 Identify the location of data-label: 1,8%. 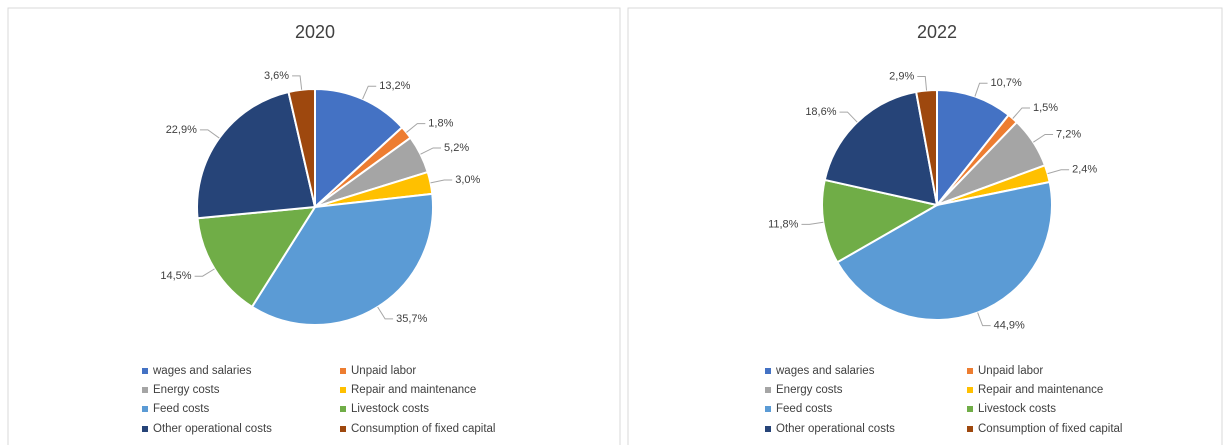
(440, 123).